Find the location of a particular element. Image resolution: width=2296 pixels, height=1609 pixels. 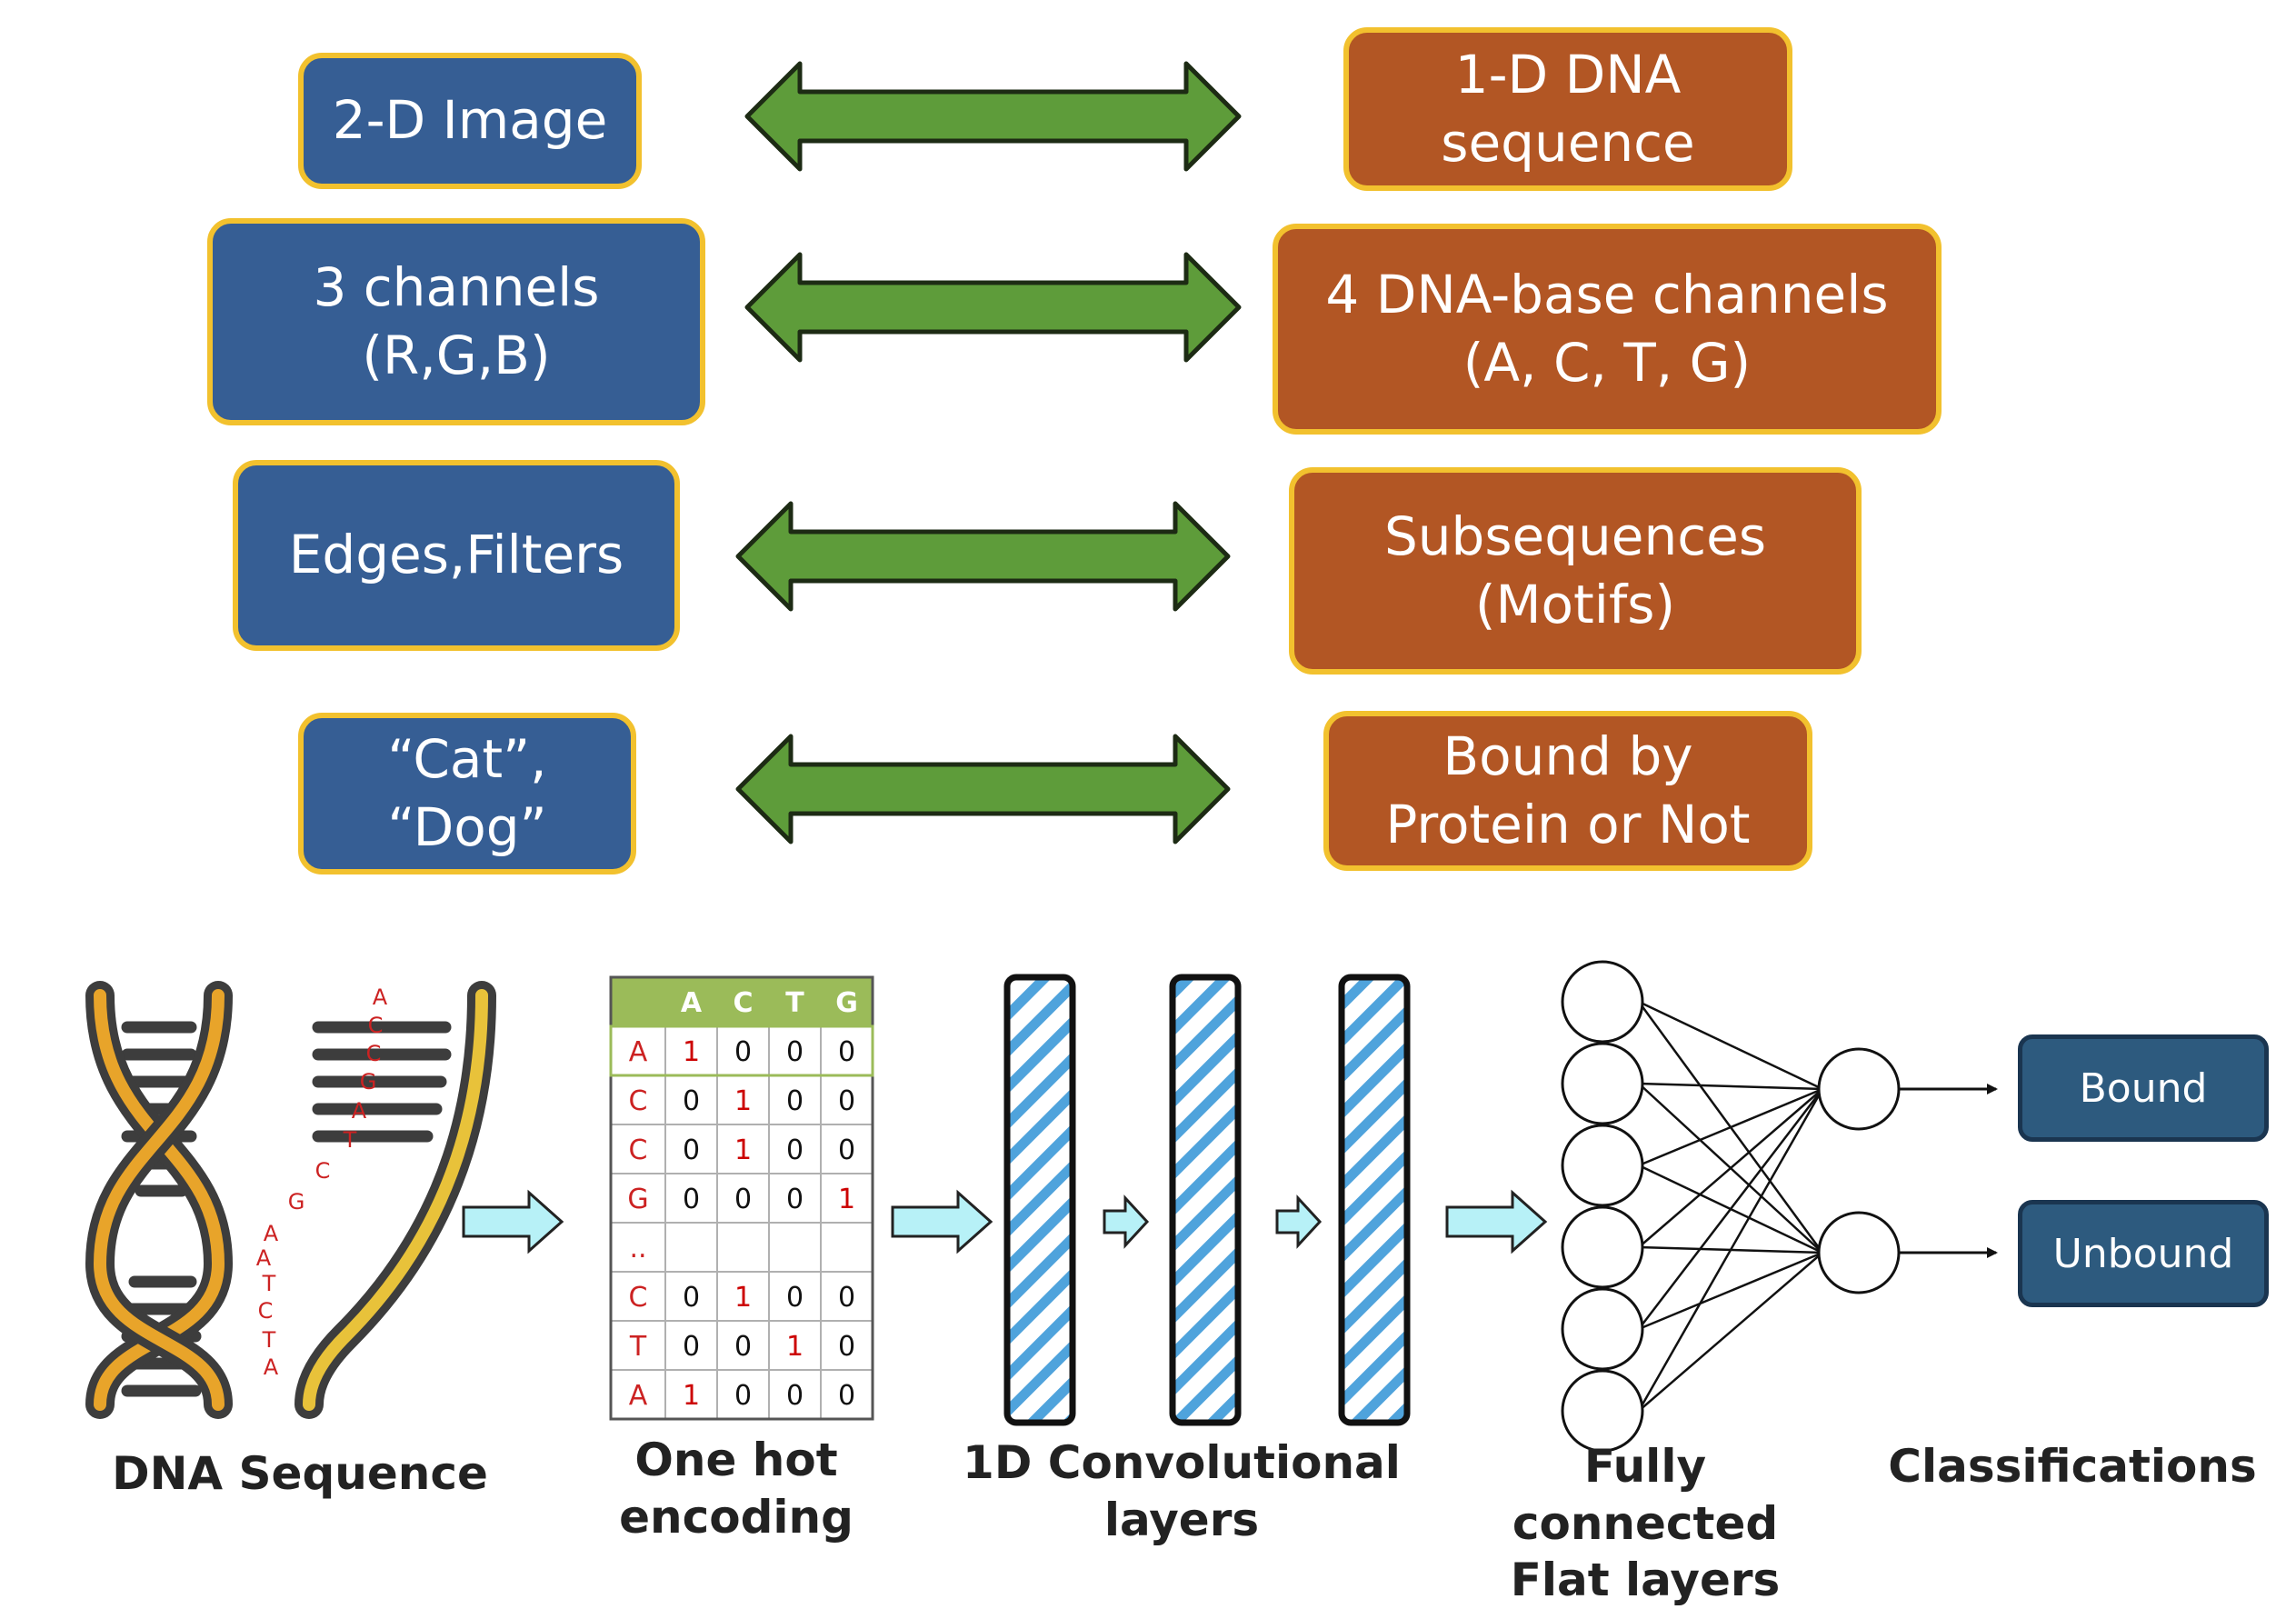

fc-caption: Fully connected Flat layers is located at coordinates (1645, 1523).